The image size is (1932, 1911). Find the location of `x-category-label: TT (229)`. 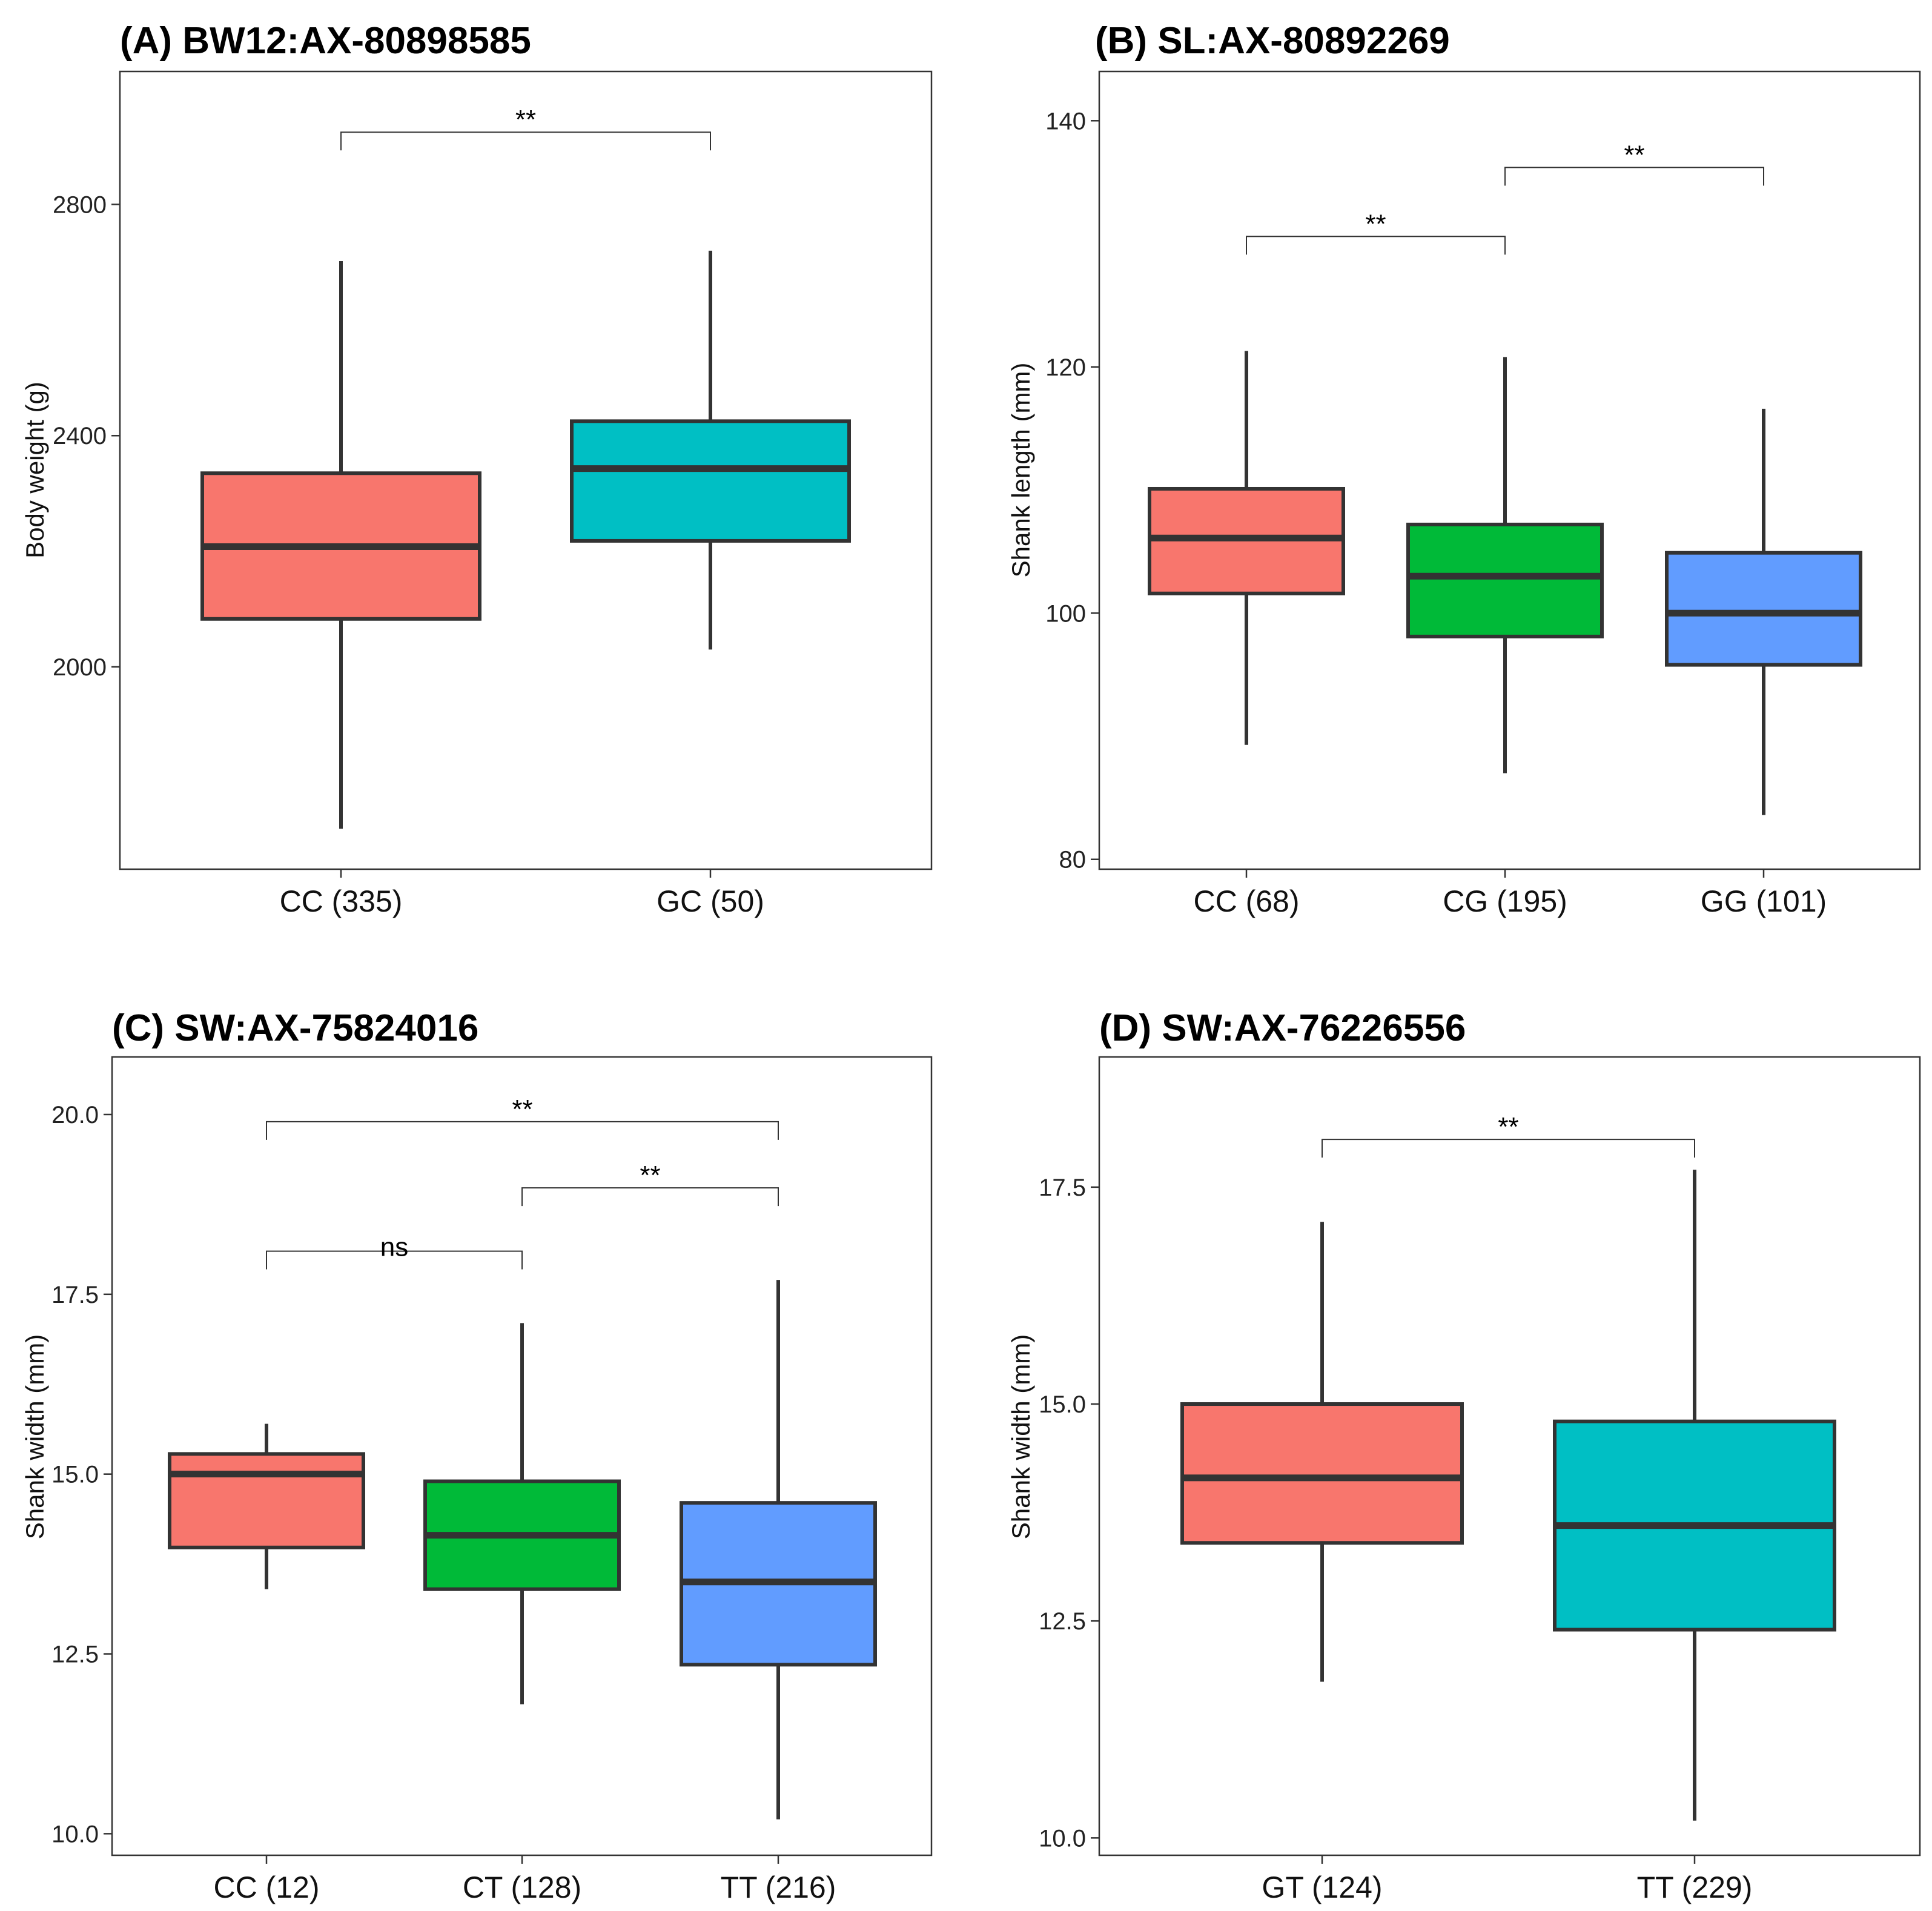

x-category-label: TT (229) is located at coordinates (1695, 1887).